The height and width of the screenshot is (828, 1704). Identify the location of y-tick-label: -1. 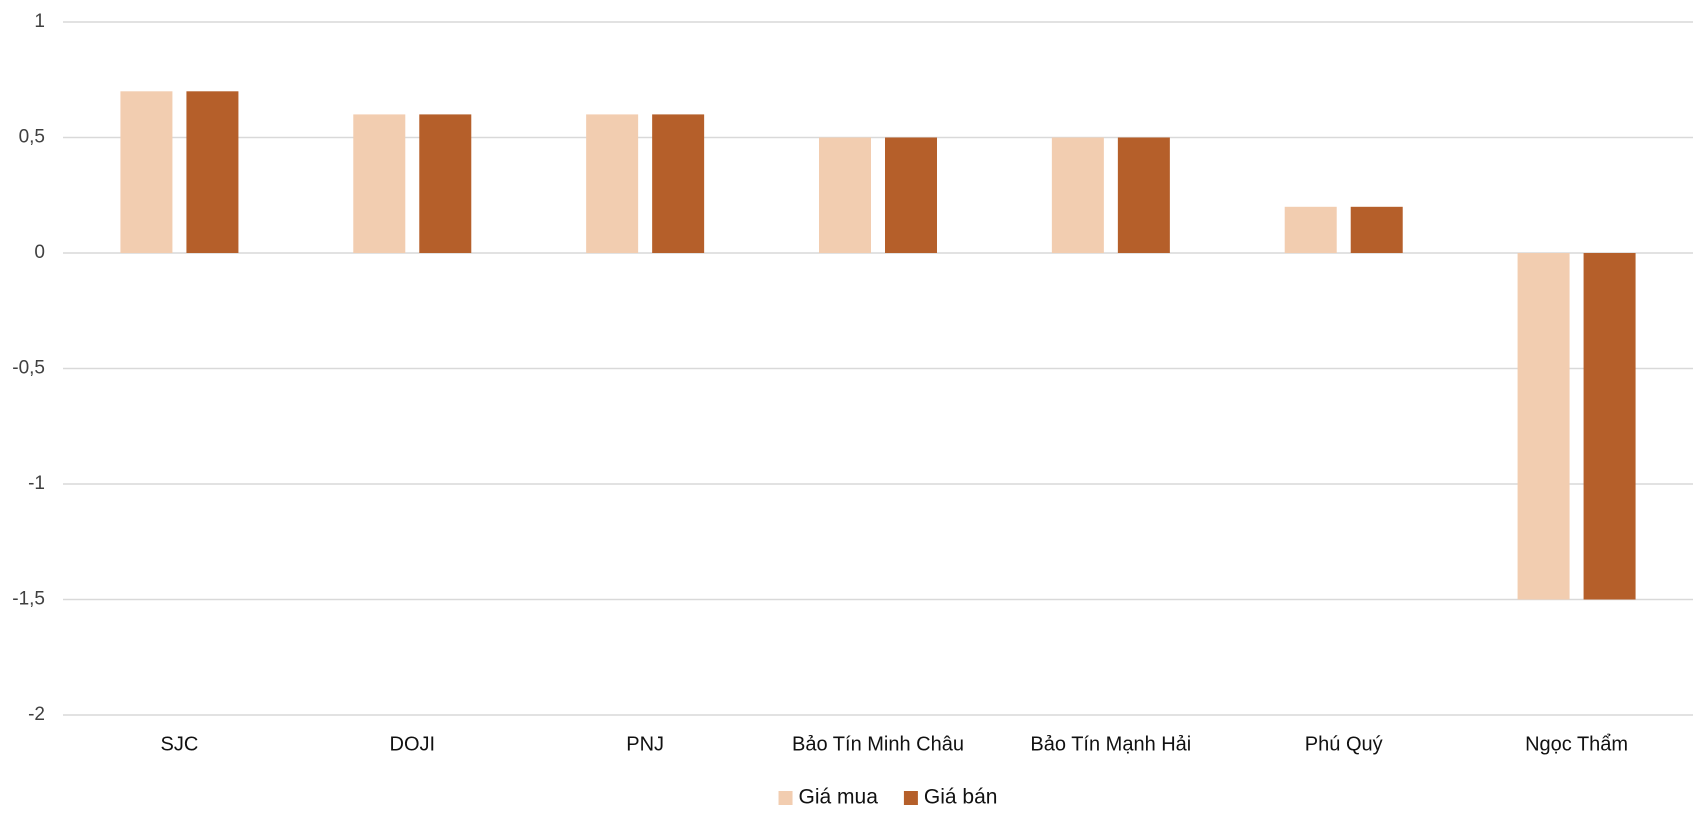
(36, 483).